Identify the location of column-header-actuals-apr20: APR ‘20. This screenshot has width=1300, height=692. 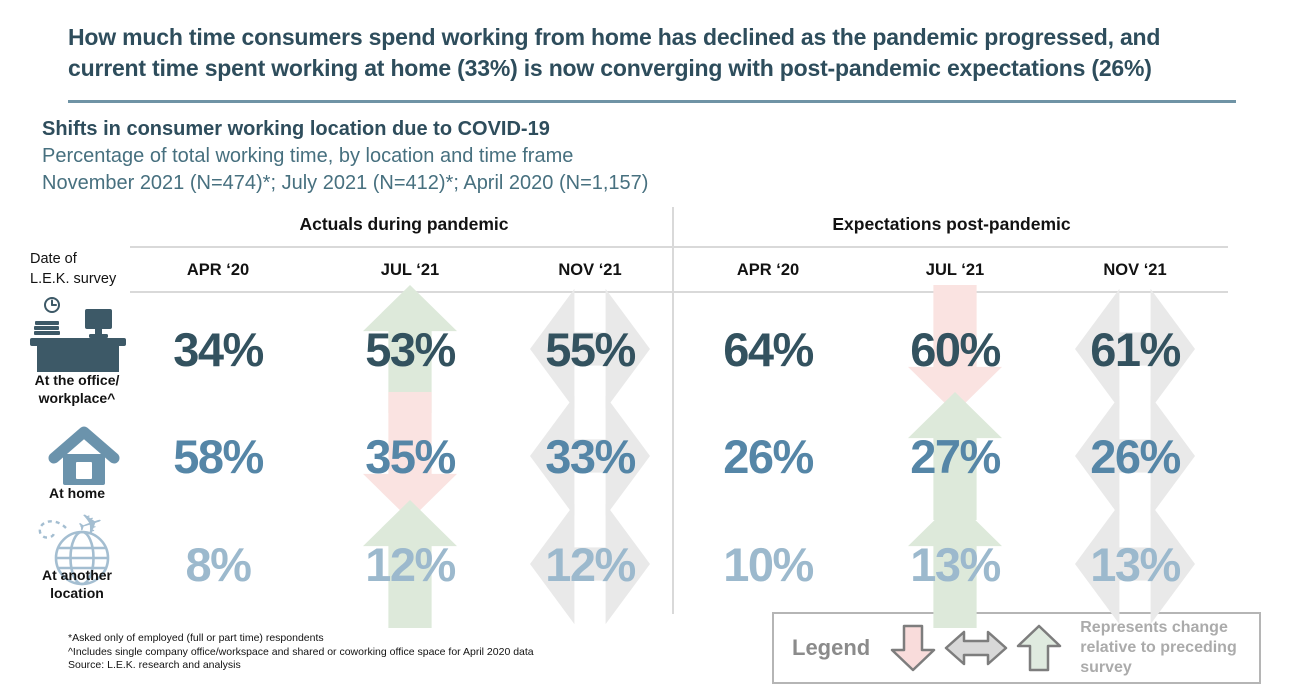
(218, 269).